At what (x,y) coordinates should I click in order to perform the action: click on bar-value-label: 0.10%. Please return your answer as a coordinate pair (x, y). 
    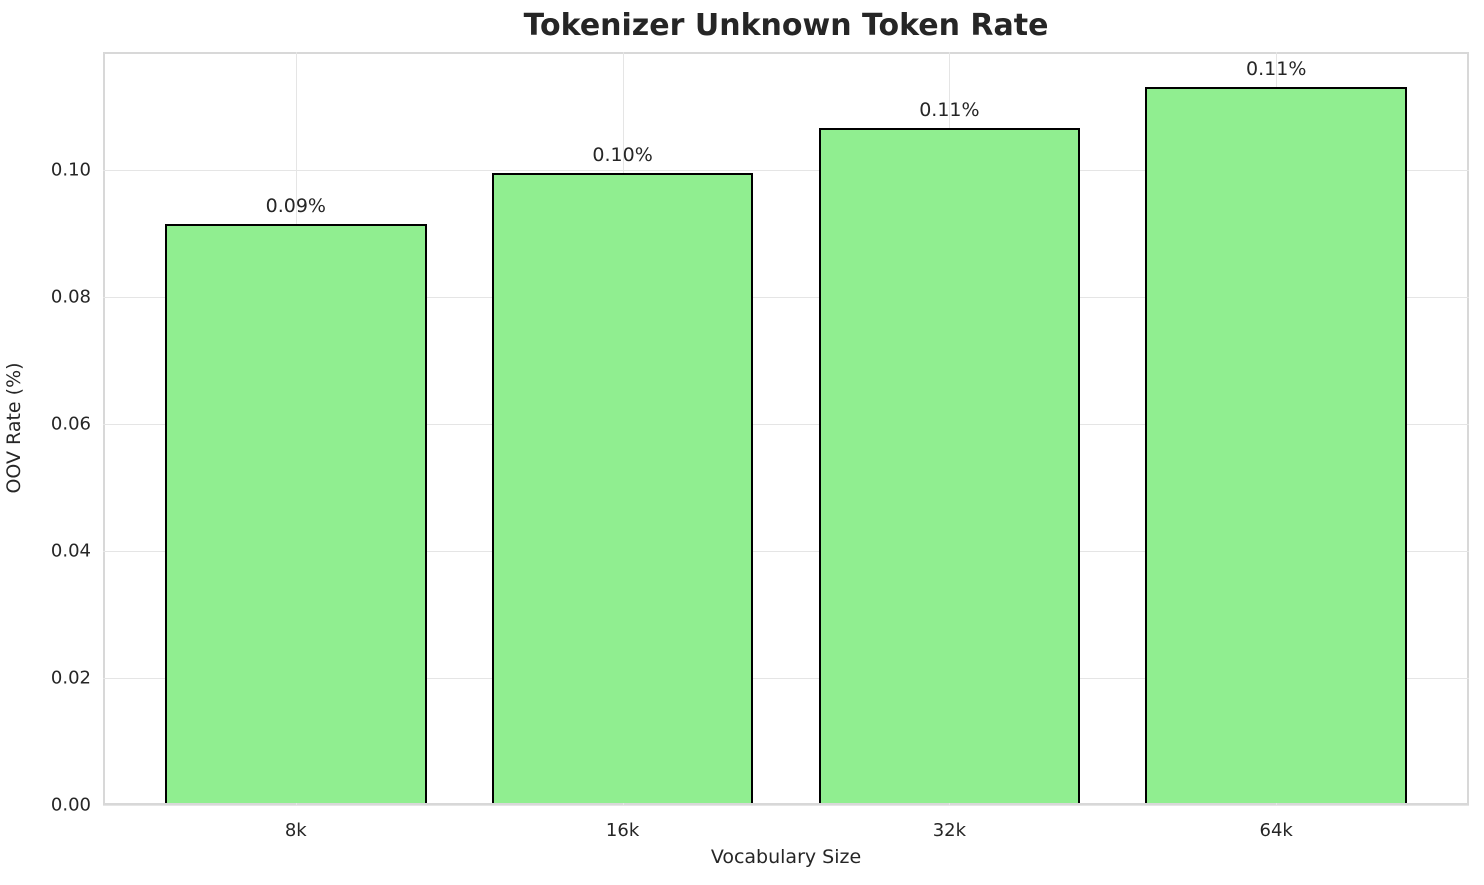
    Looking at the image, I should click on (622, 154).